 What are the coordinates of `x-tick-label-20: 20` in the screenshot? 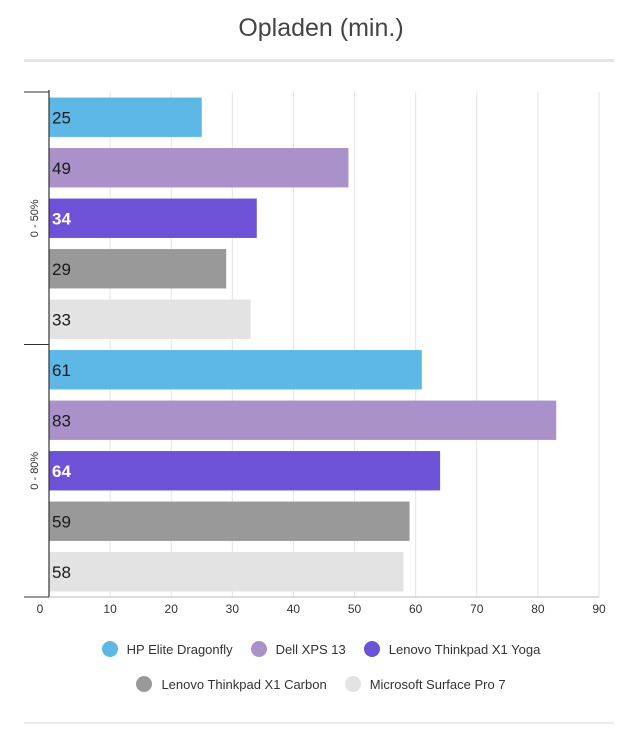 It's located at (172, 609).